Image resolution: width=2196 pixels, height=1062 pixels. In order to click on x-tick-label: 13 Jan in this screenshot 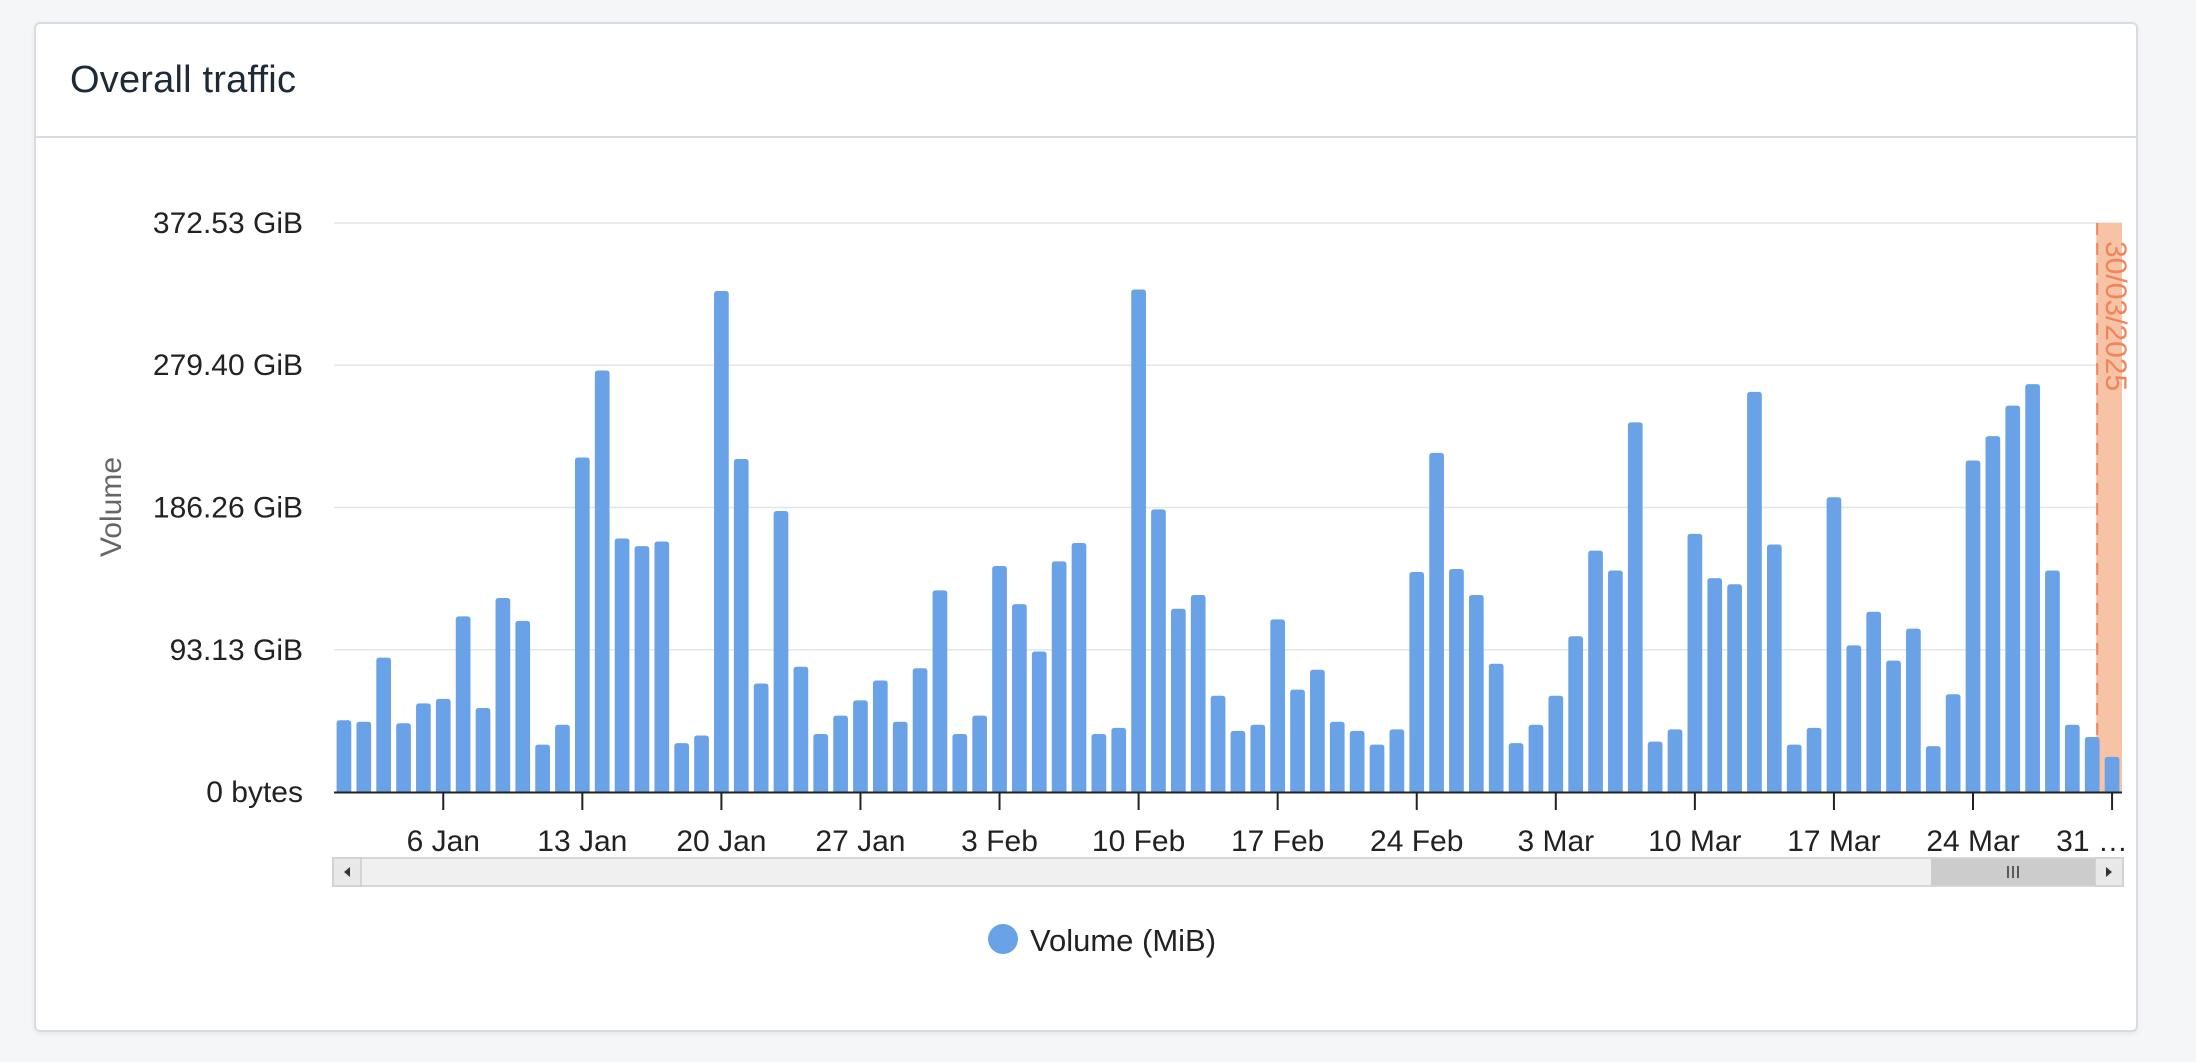, I will do `click(582, 841)`.